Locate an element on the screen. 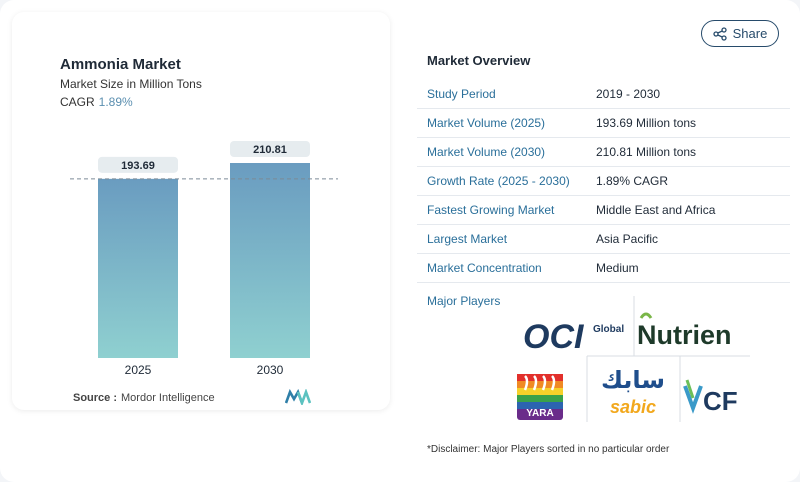 The image size is (800, 482). row-value: 1.89% CAGR is located at coordinates (632, 181).